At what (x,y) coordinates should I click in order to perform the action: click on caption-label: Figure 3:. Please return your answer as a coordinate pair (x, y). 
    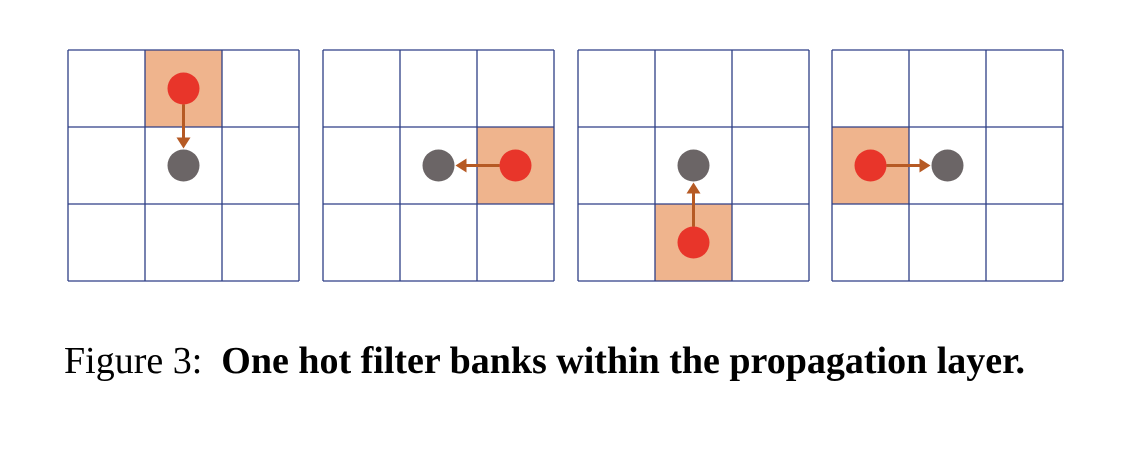
    Looking at the image, I should click on (133, 361).